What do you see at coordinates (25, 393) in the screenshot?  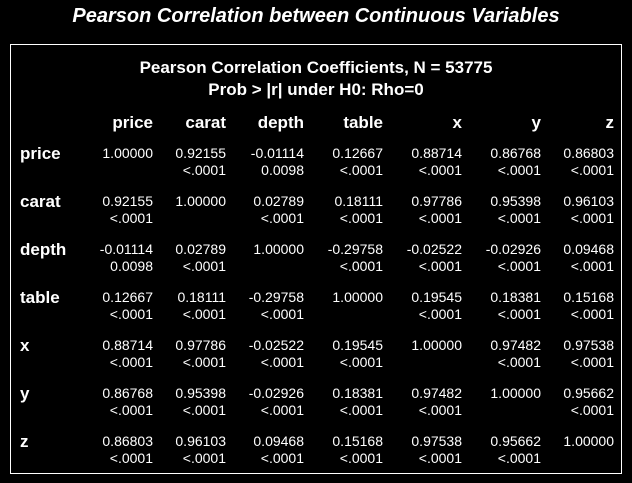 I see `row-label-y: y` at bounding box center [25, 393].